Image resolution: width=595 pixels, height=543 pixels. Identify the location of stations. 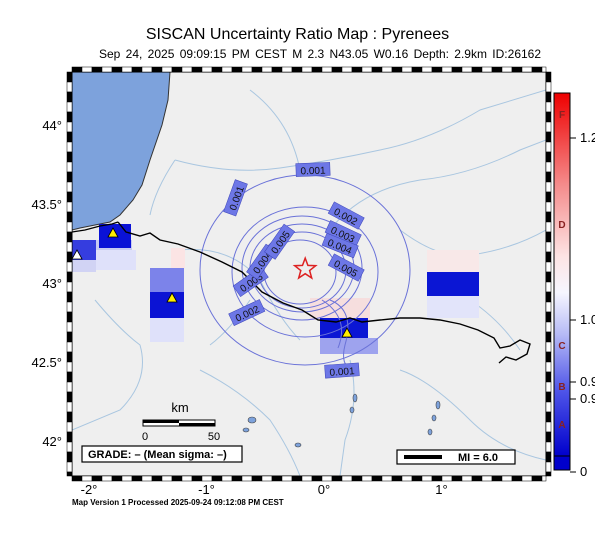
(212, 282).